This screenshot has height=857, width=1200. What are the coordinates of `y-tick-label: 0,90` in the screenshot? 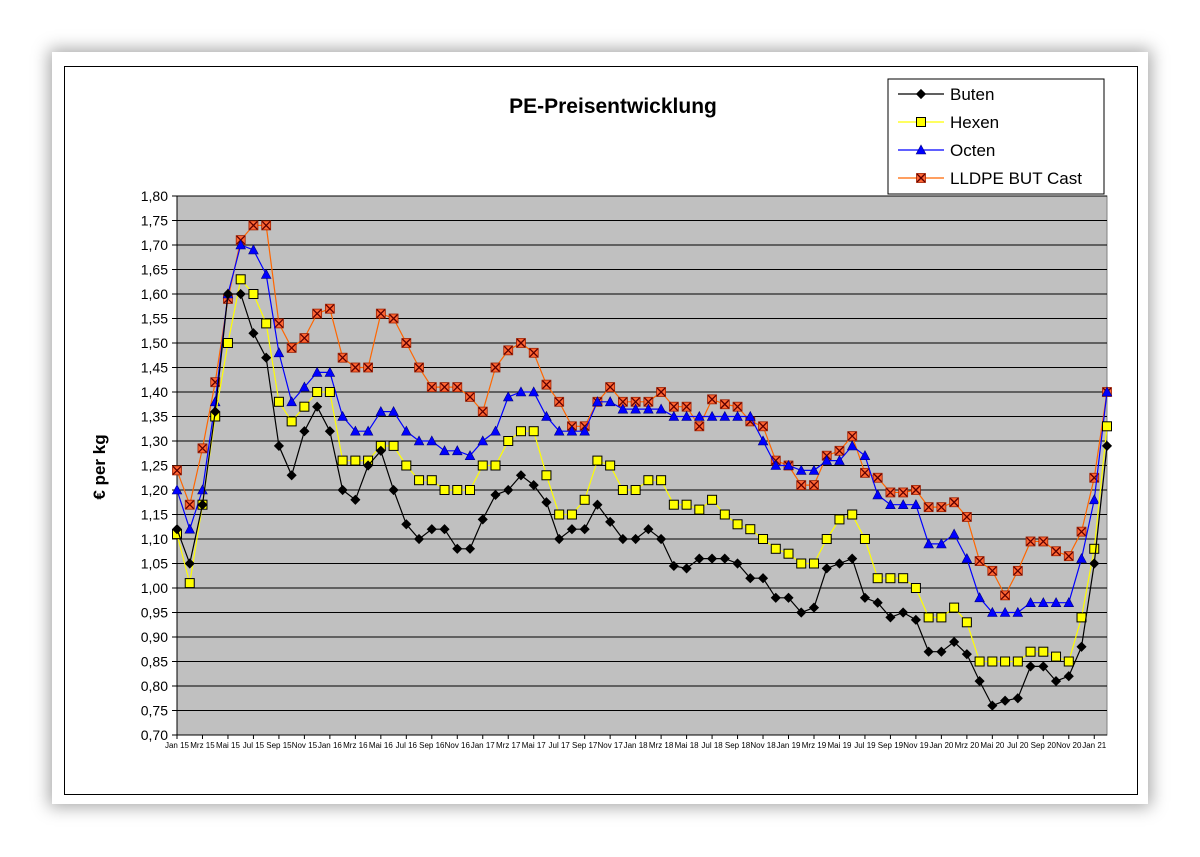 It's located at (154, 637).